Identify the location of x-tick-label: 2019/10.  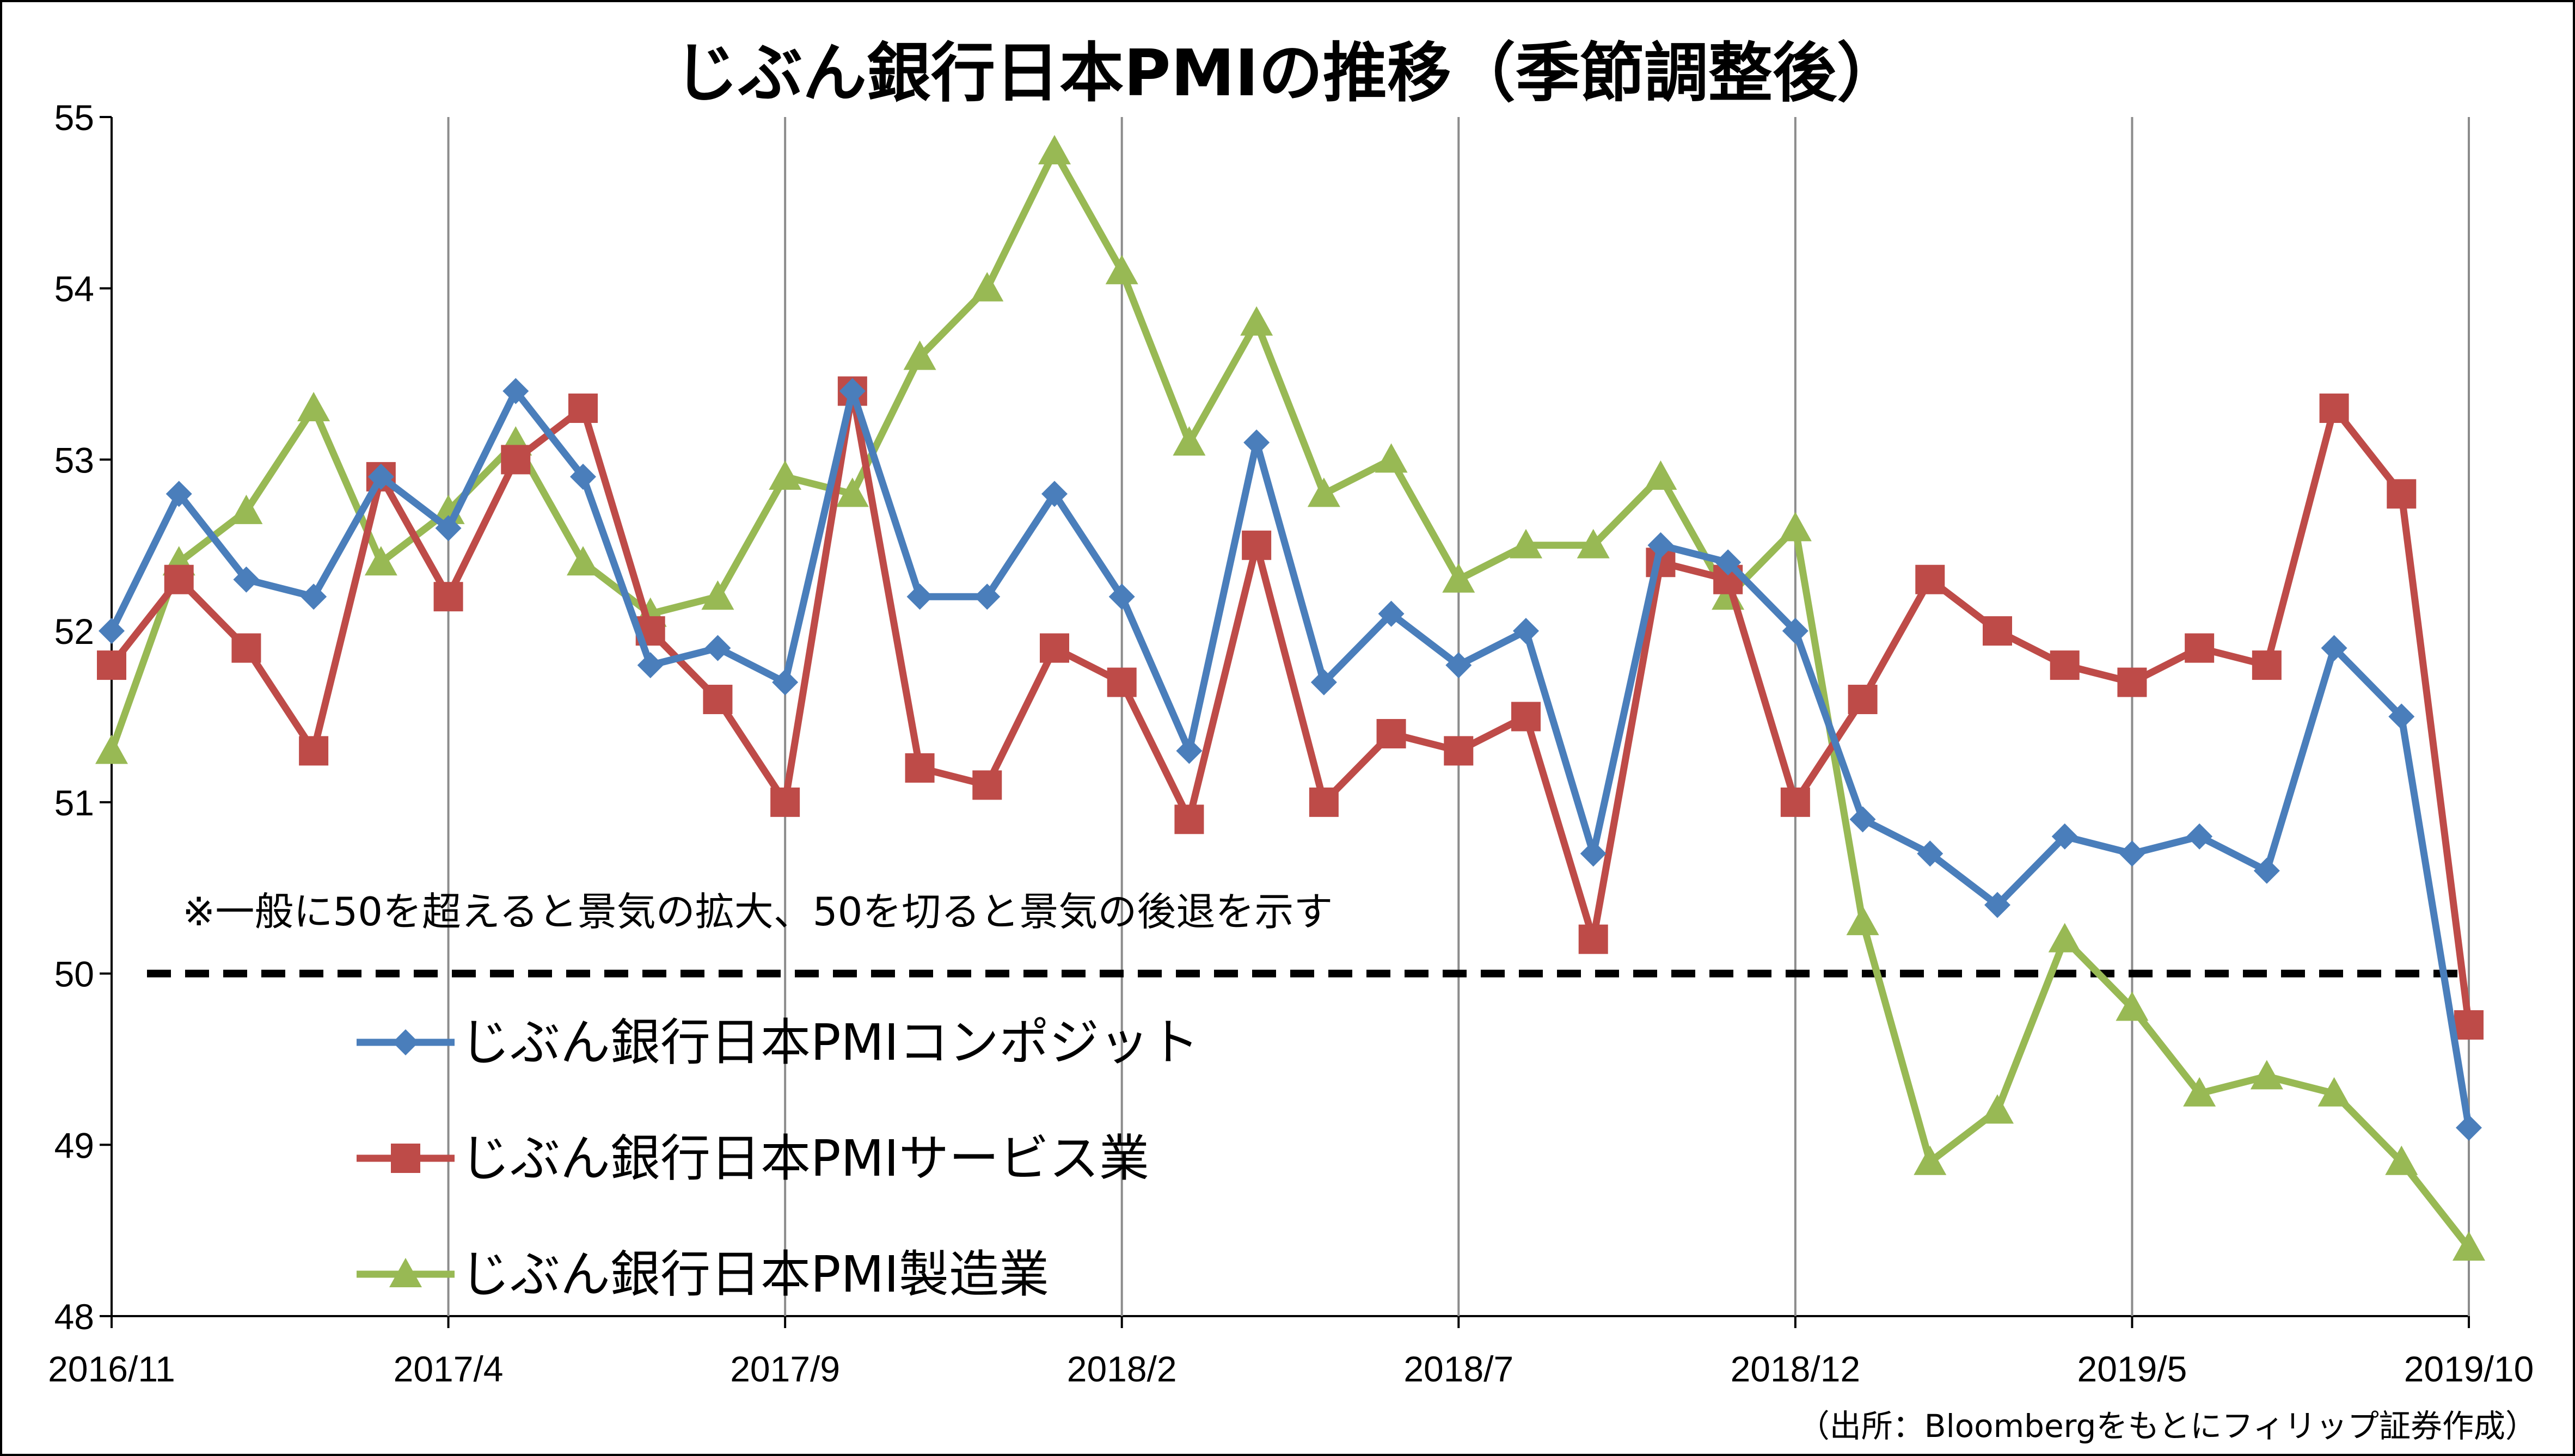
(2469, 1369).